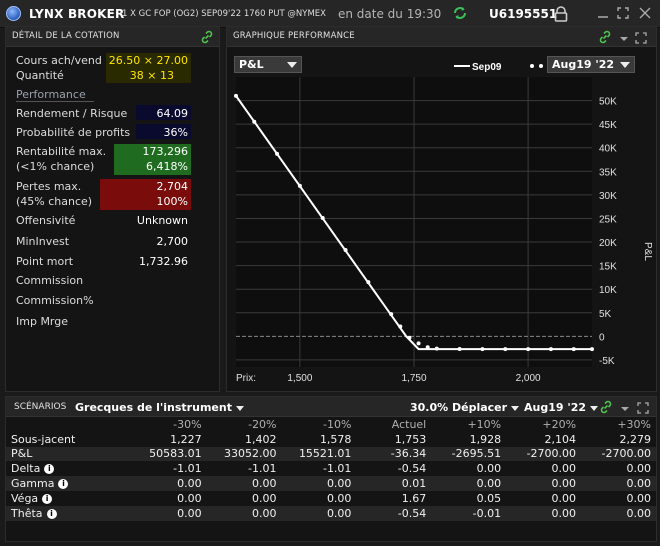  I want to click on metric-select: P&L, so click(268, 64).